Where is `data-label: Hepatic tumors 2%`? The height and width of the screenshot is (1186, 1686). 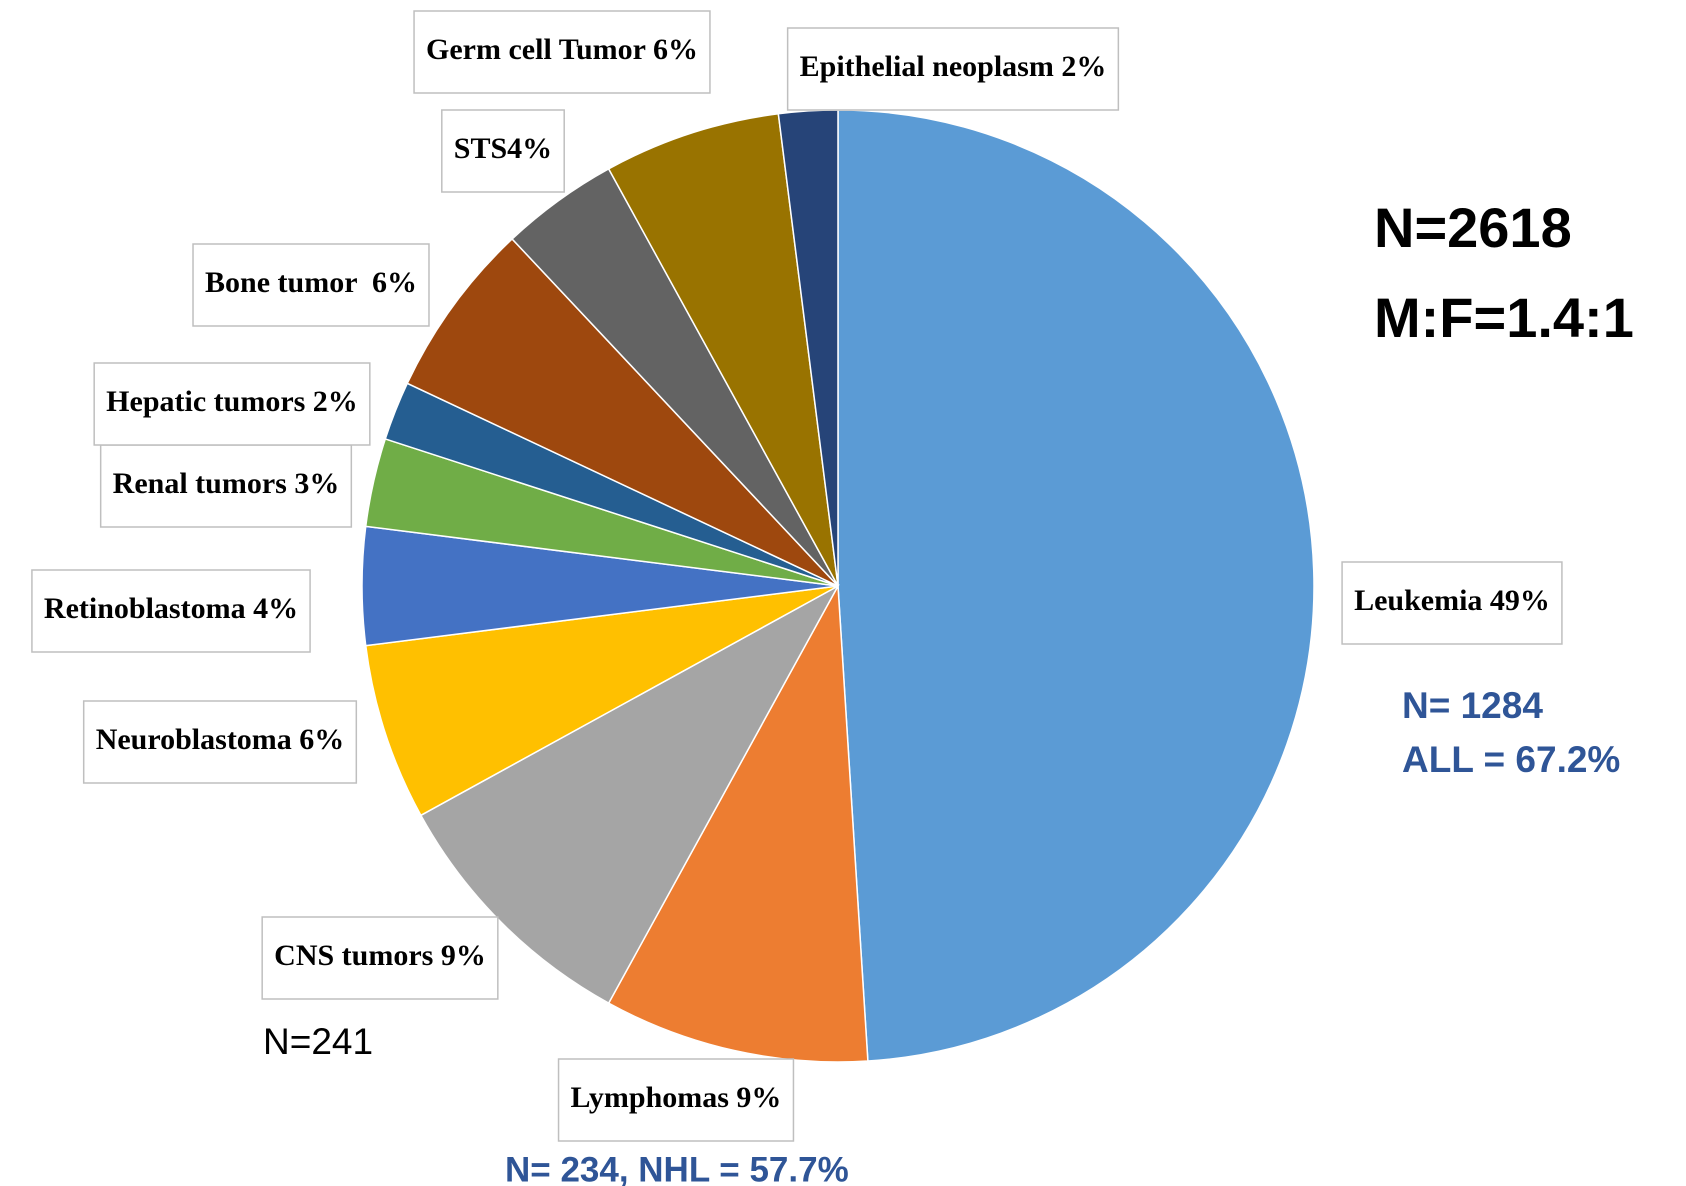 data-label: Hepatic tumors 2% is located at coordinates (232, 404).